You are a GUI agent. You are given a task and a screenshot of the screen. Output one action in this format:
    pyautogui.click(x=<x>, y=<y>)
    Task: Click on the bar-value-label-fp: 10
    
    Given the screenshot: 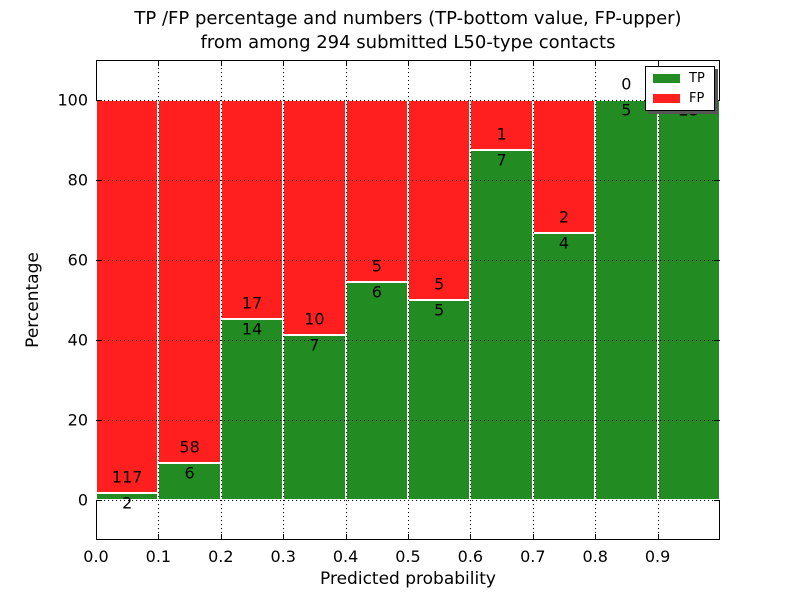 What is the action you would take?
    pyautogui.click(x=314, y=319)
    